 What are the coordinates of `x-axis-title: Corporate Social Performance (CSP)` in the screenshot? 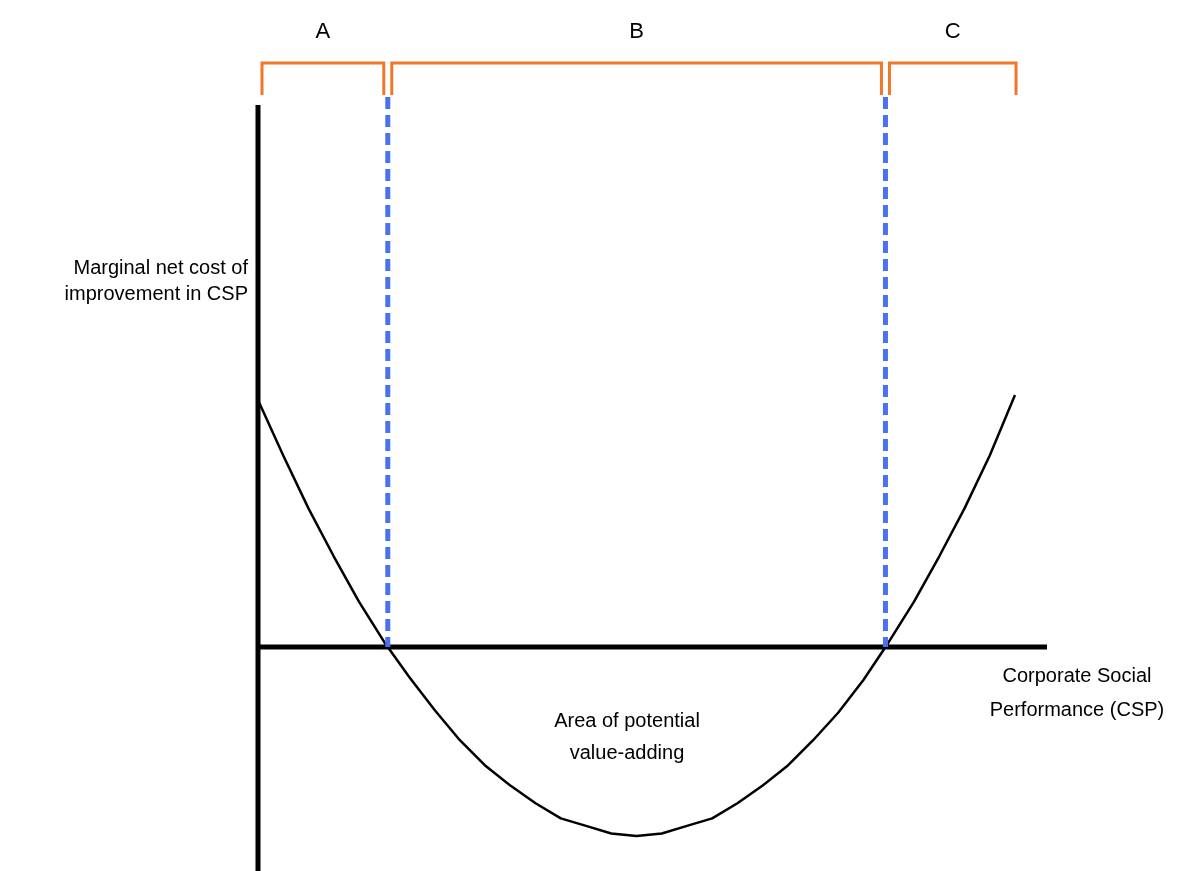 It's located at (1077, 692).